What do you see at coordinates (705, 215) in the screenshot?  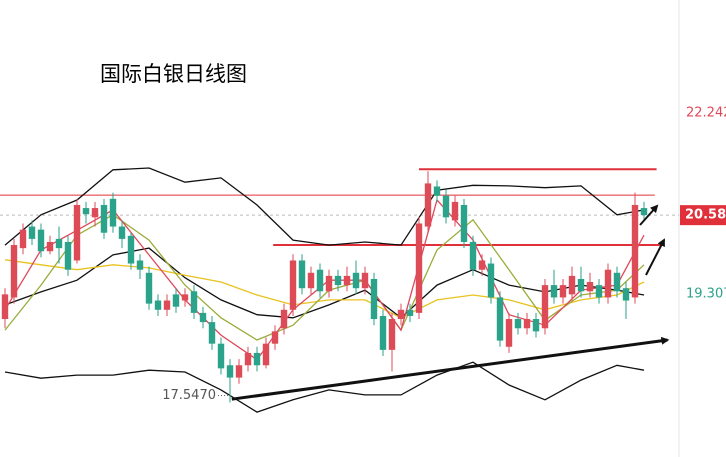 I see `price-tag-label: 20.585` at bounding box center [705, 215].